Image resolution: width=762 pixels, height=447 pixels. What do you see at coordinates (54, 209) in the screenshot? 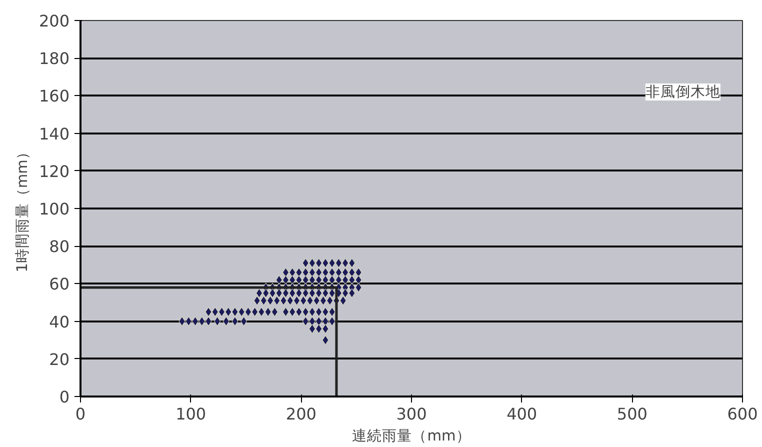
I see `y-tick-label: 100` at bounding box center [54, 209].